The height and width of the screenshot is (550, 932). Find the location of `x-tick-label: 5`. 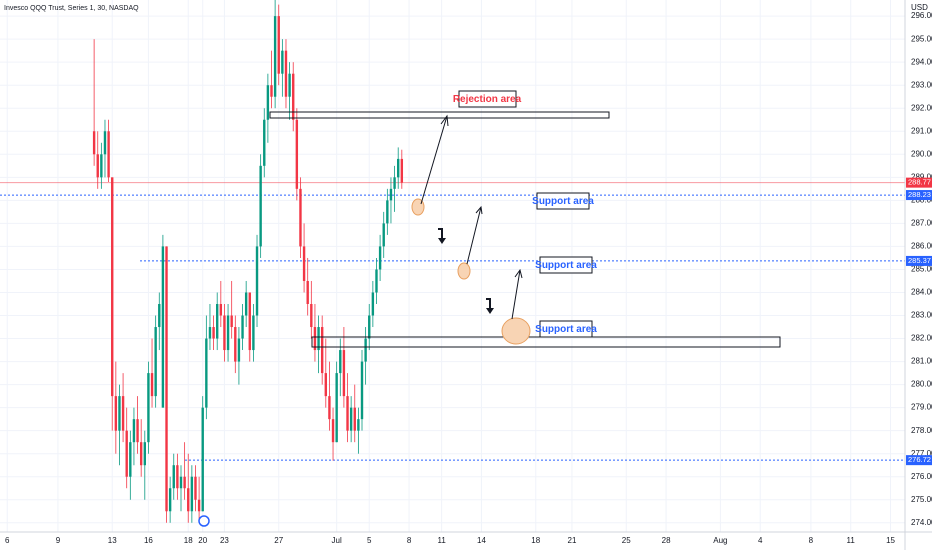

x-tick-label: 5 is located at coordinates (369, 540).